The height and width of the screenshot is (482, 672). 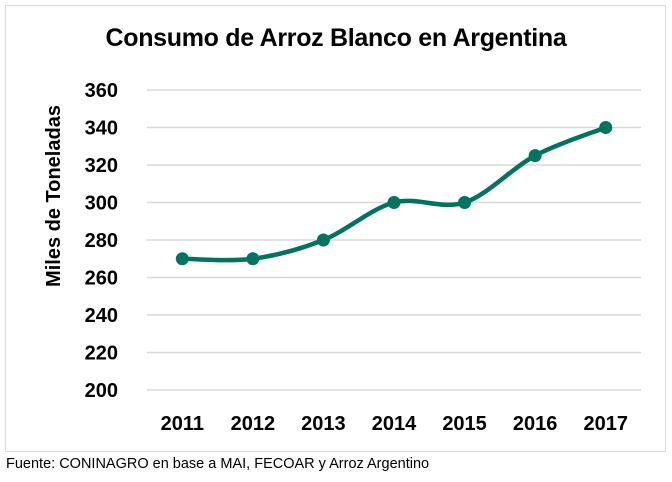 I want to click on y-axis-label: Miles de Toneladas, so click(x=54, y=196).